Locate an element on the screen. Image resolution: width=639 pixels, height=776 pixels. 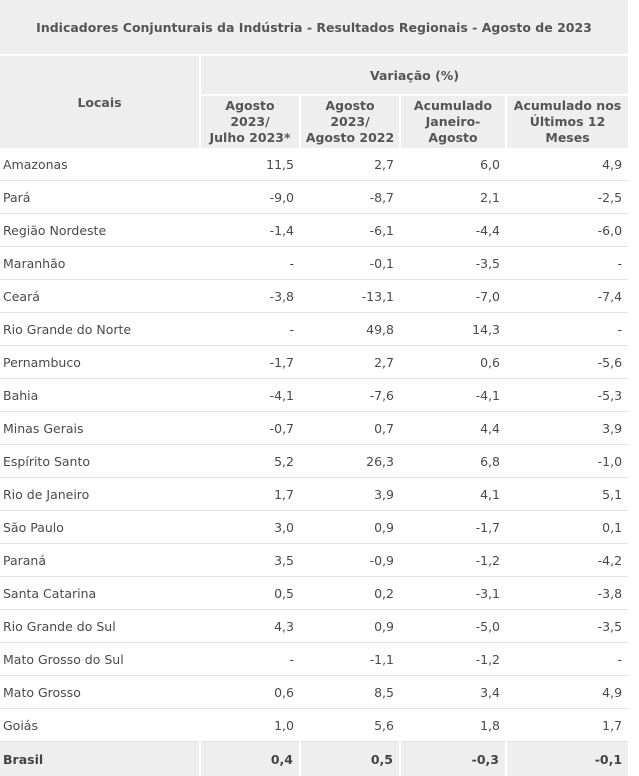
table-row: Região Nordeste-1,4-6,1-4,4-6,0 is located at coordinates (314, 230).